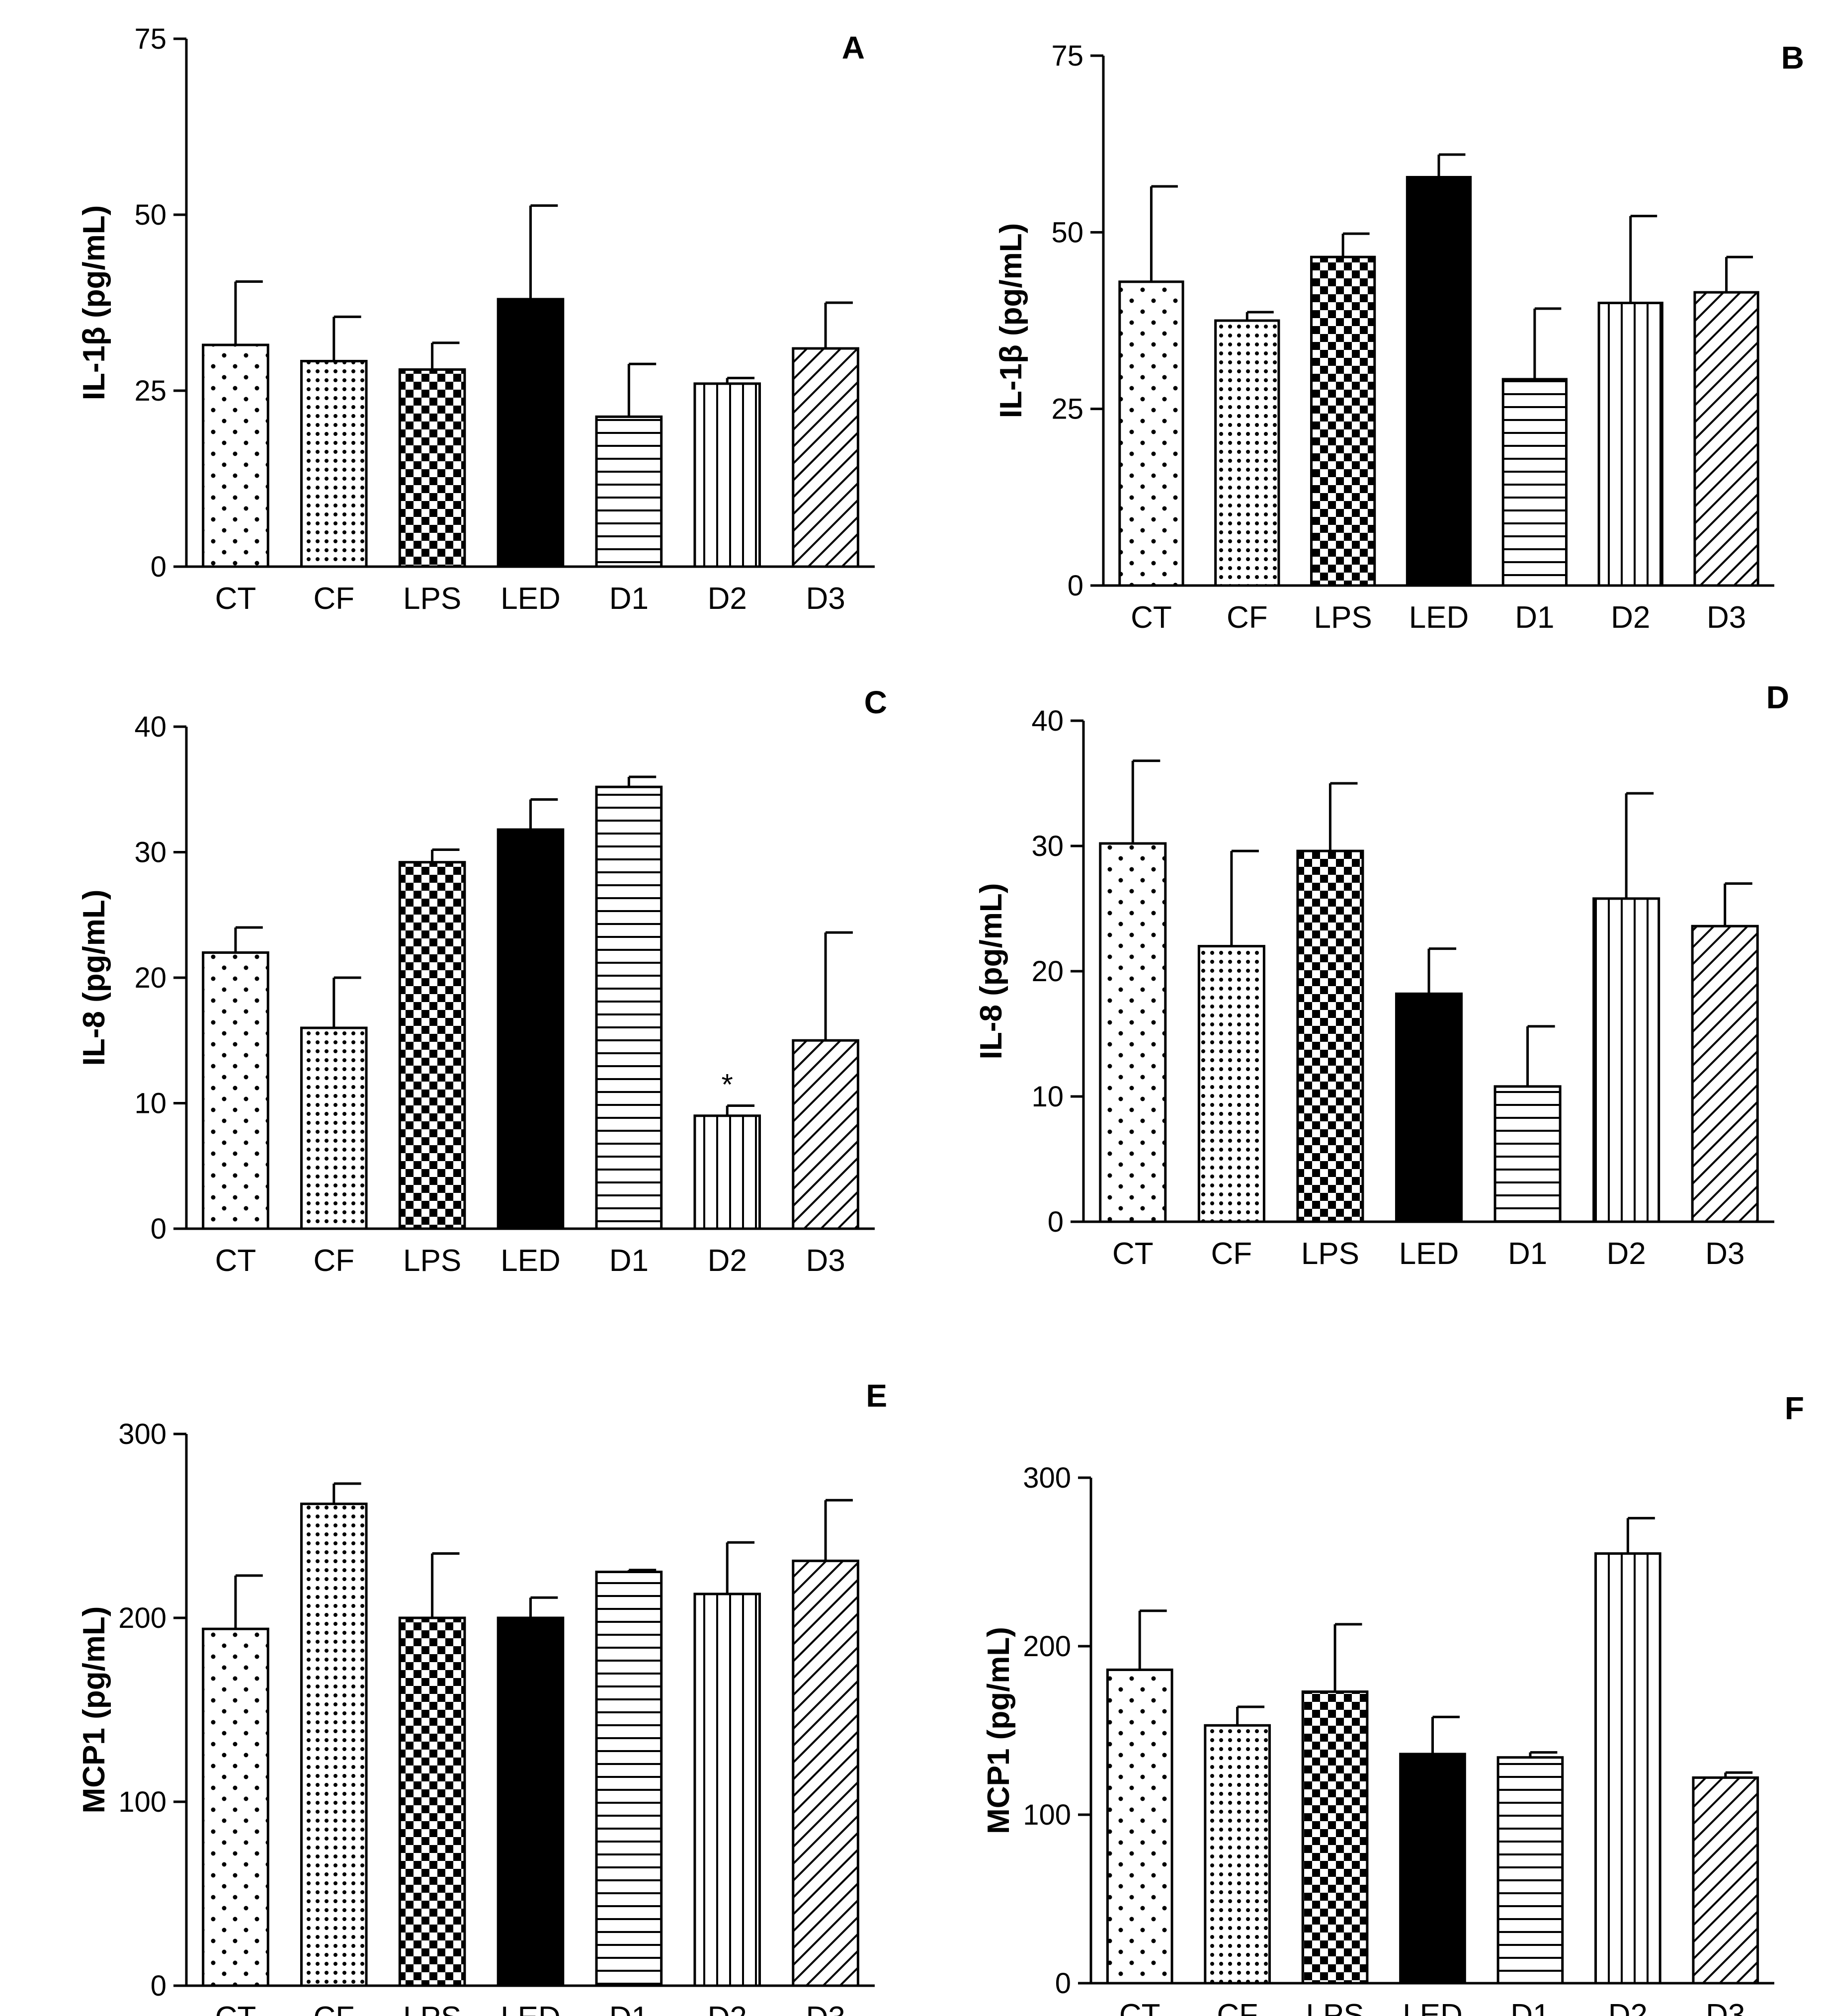 This screenshot has width=1824, height=2016. I want to click on y-tick-label: 75, so click(150, 39).